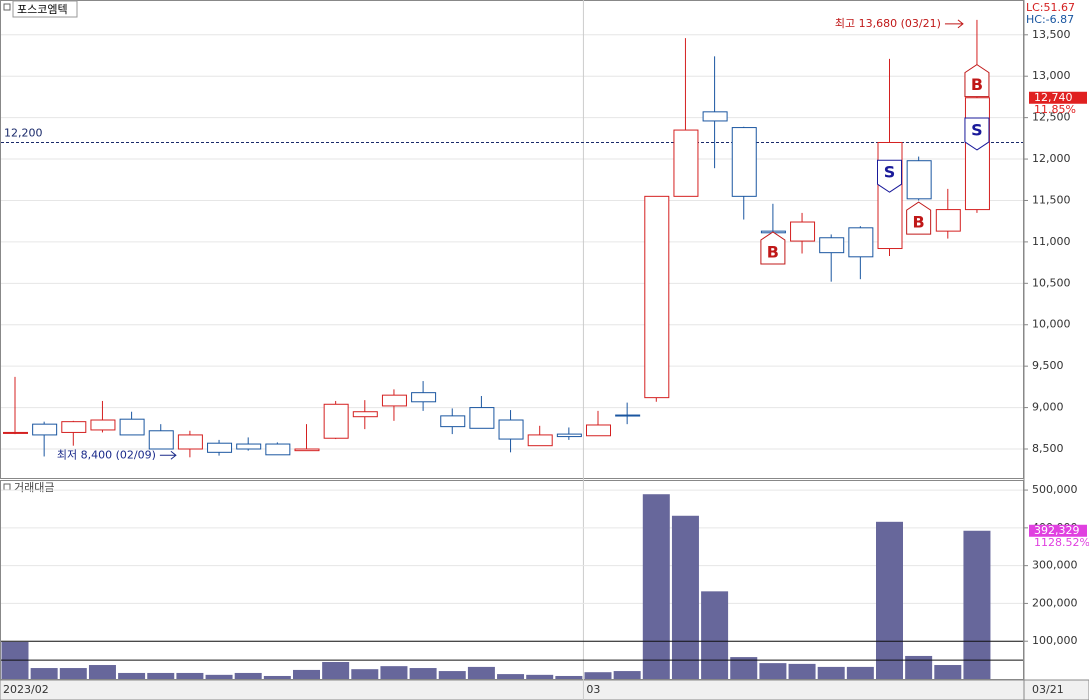 The width and height of the screenshot is (1089, 700). I want to click on last-price-label: 12,740, so click(1053, 97).